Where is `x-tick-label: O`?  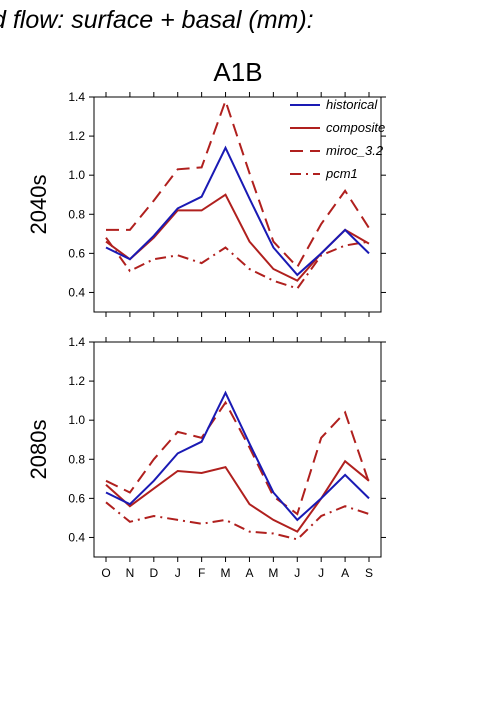
x-tick-label: O is located at coordinates (105, 573).